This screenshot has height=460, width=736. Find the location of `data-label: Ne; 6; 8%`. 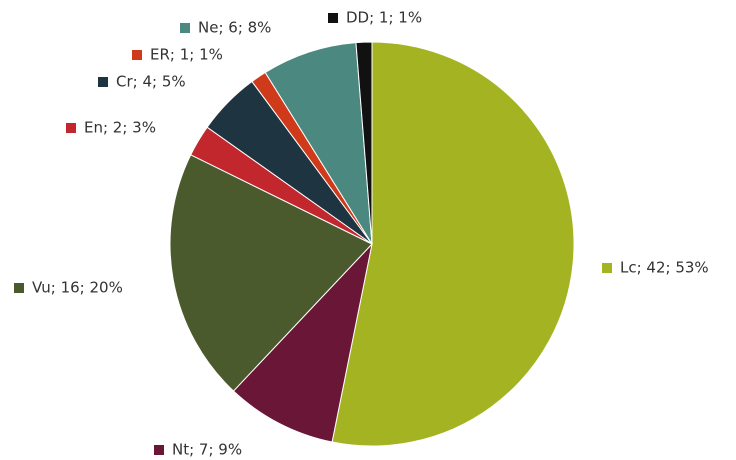

data-label: Ne; 6; 8% is located at coordinates (234, 28).